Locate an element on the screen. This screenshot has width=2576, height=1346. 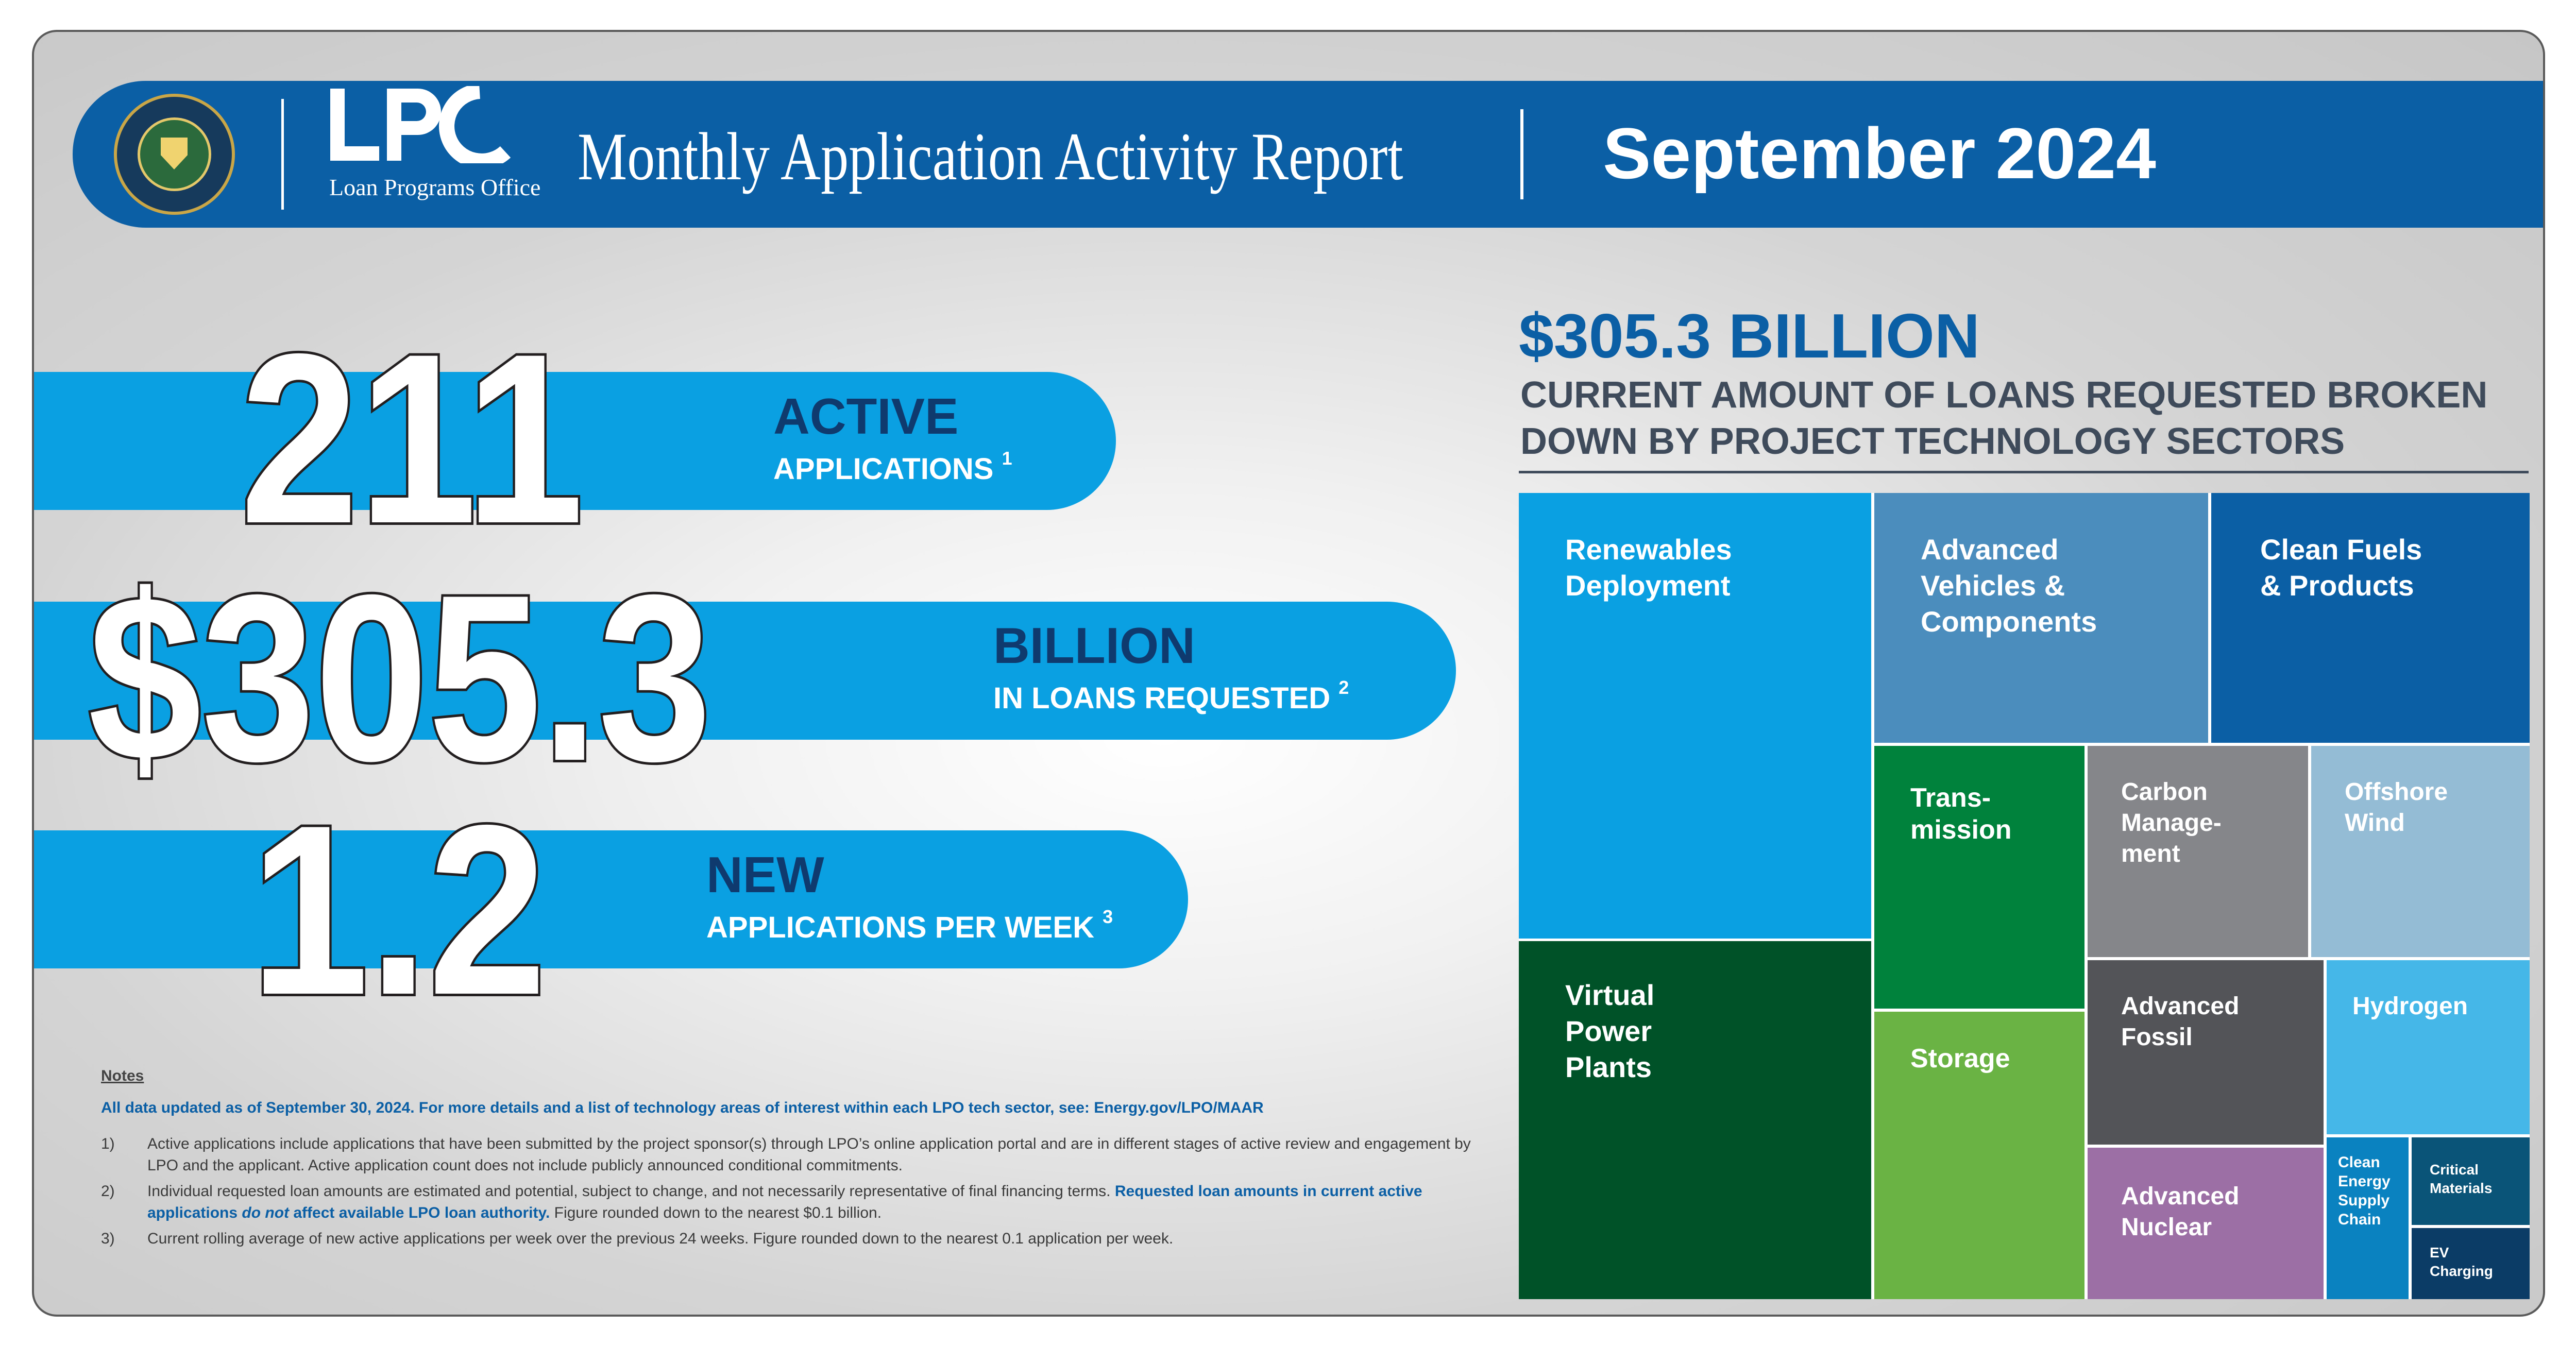
stat-sublabel-active: APPLICATIONS 1 is located at coordinates (892, 467).